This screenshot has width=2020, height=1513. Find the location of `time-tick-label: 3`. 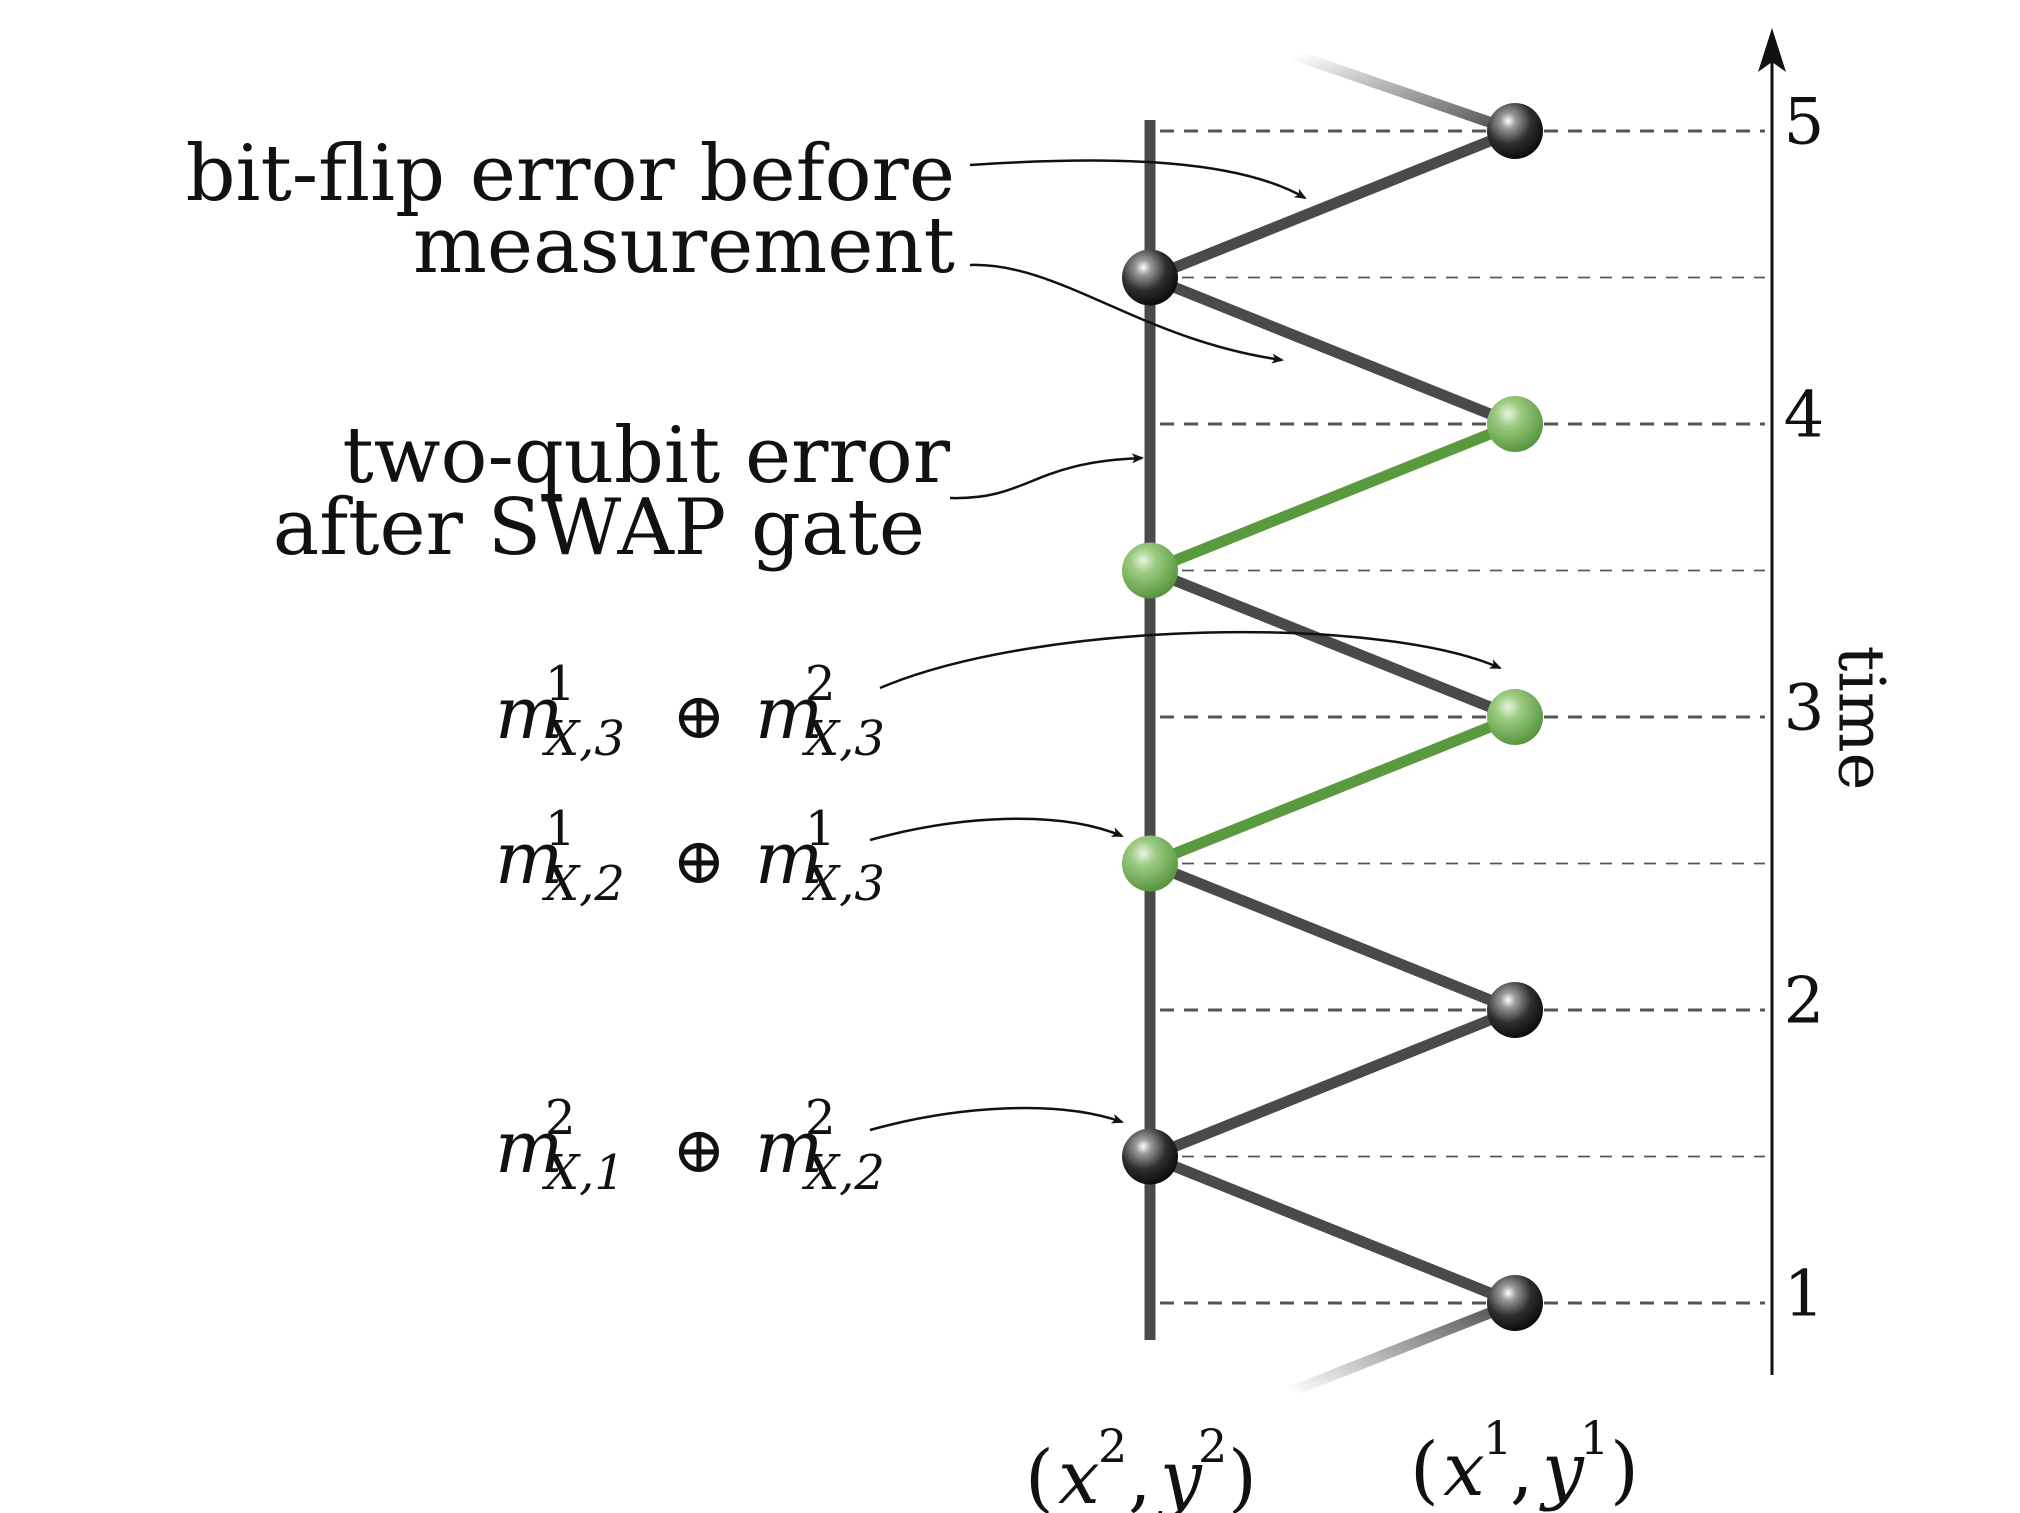

time-tick-label: 3 is located at coordinates (1804, 709).